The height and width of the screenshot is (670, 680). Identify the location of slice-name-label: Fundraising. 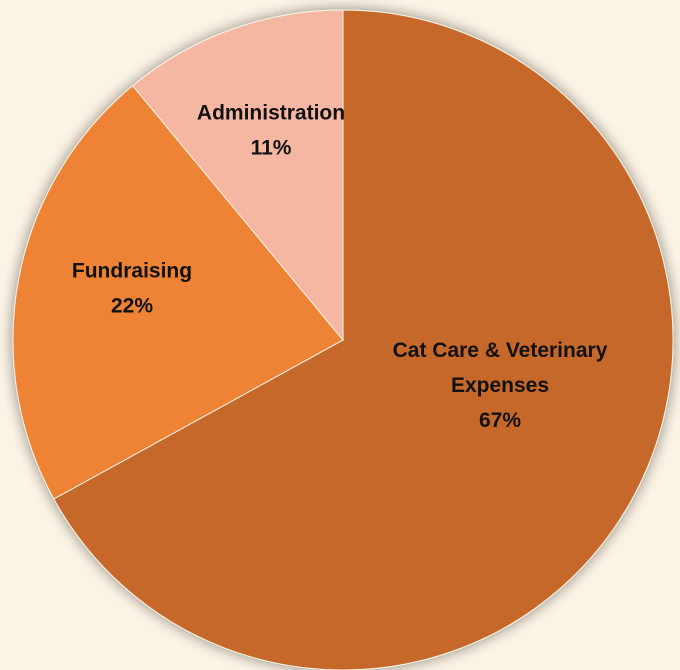
(132, 271).